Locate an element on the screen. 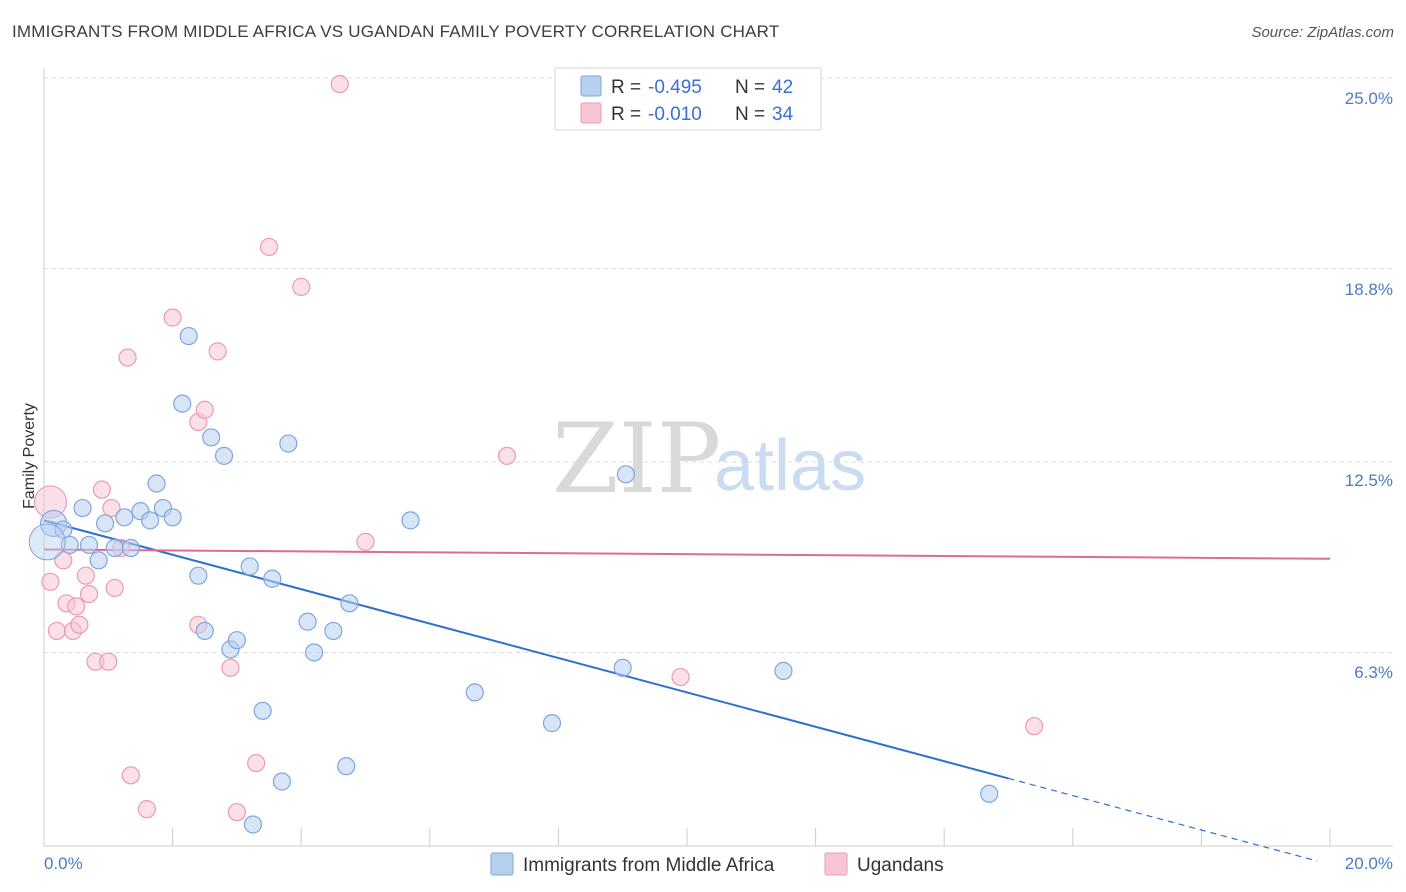  legend-swatch-blue is located at coordinates (591, 86).